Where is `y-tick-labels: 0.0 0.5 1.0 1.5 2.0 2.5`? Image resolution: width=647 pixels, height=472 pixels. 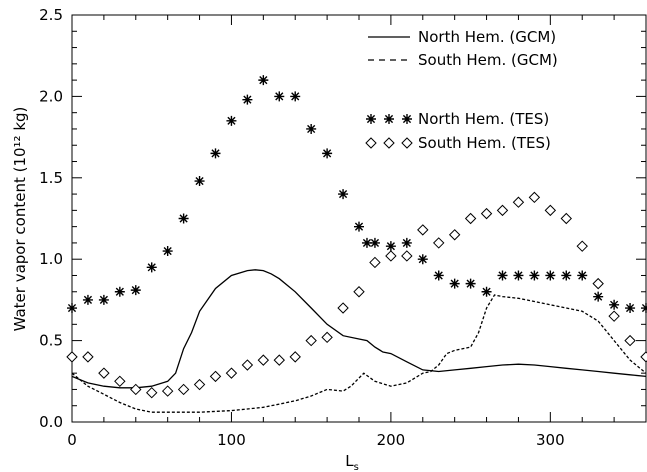 y-tick-labels: 0.0 0.5 1.0 1.5 2.0 2.5 is located at coordinates (51, 218).